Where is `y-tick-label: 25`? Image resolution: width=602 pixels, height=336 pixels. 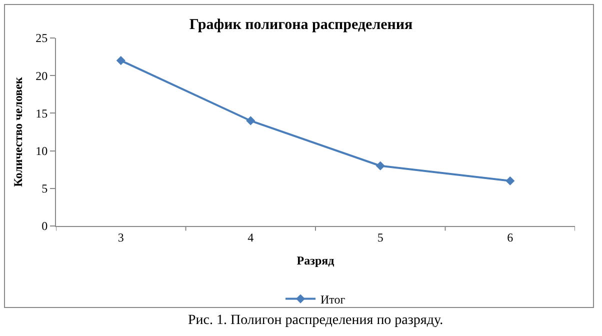
y-tick-label: 25 is located at coordinates (42, 38).